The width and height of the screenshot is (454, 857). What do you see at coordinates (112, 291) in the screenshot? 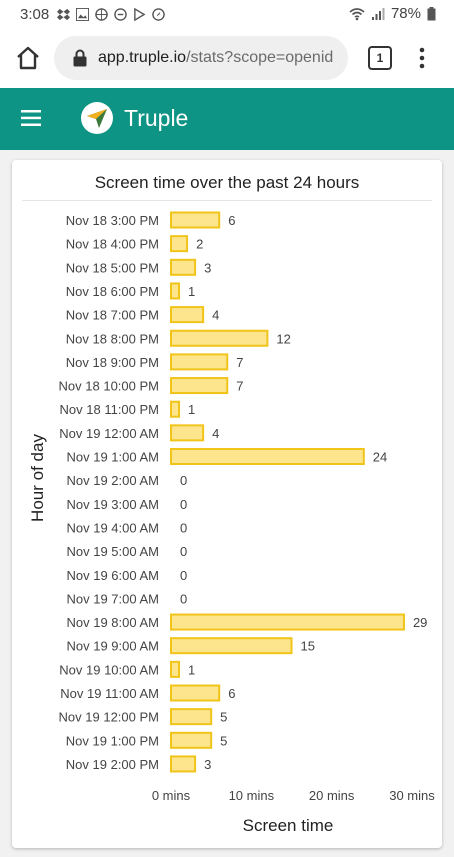
I see `y-tick-label: Nov 18 6:00 PM` at bounding box center [112, 291].